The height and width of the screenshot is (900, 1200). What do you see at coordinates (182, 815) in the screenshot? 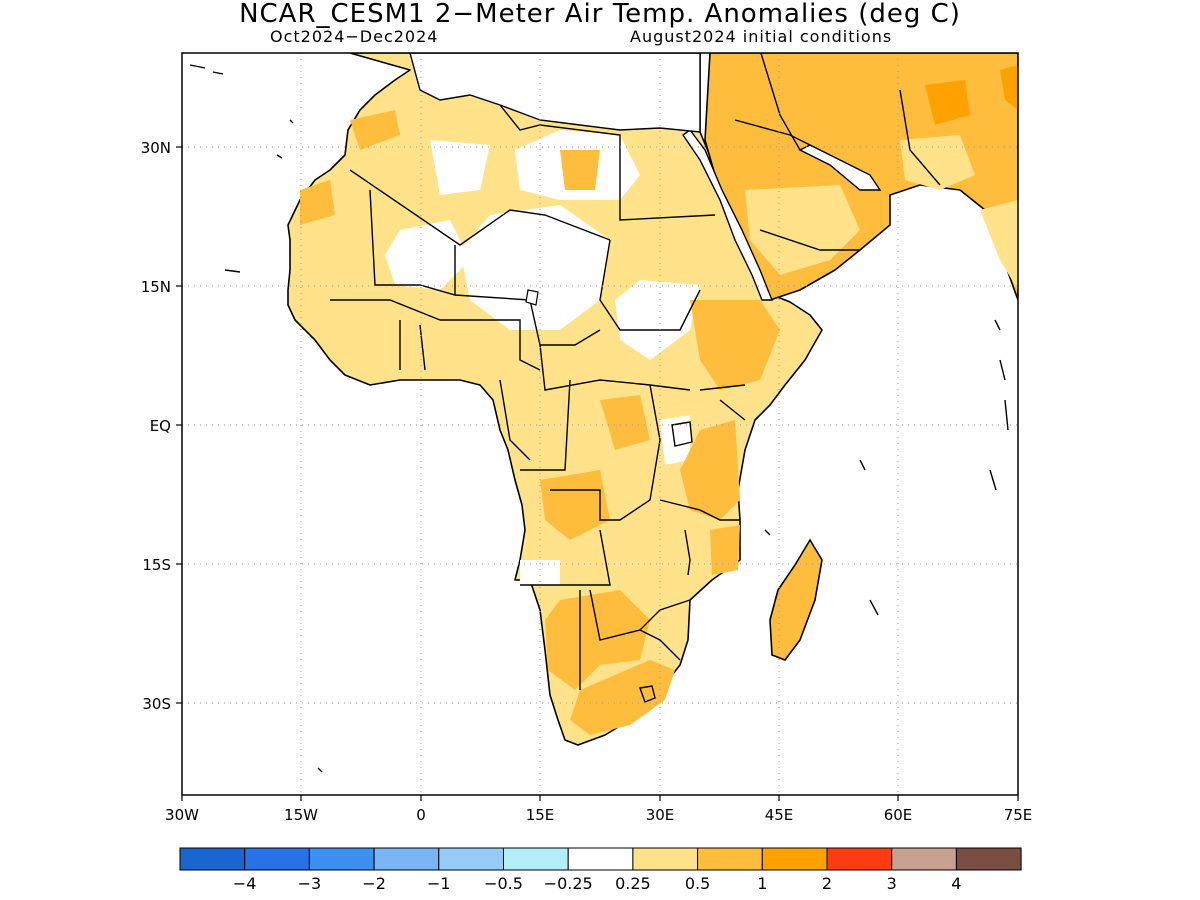
I see `lon-label-30w: 30W` at bounding box center [182, 815].